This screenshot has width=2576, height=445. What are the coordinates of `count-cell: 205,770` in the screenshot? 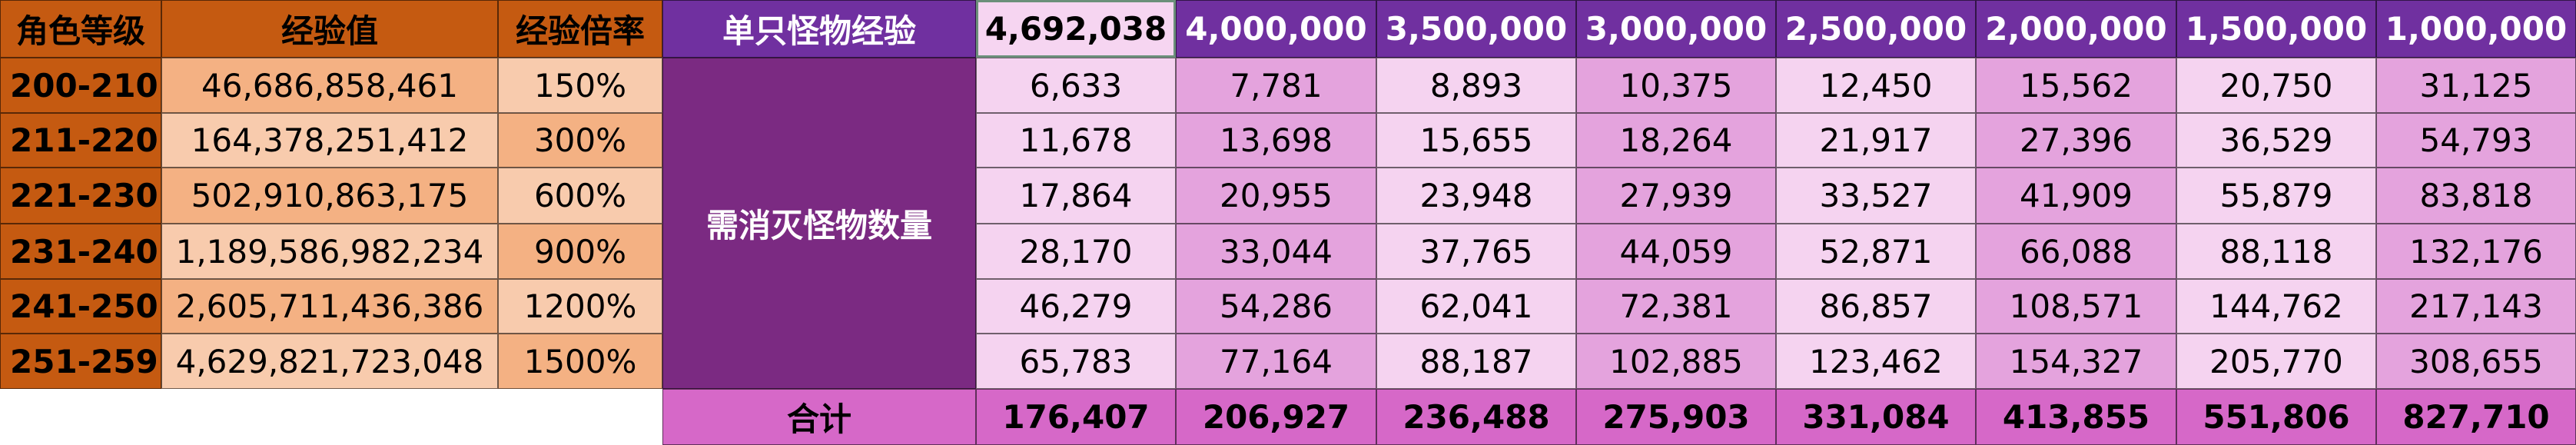 It's located at (2276, 361).